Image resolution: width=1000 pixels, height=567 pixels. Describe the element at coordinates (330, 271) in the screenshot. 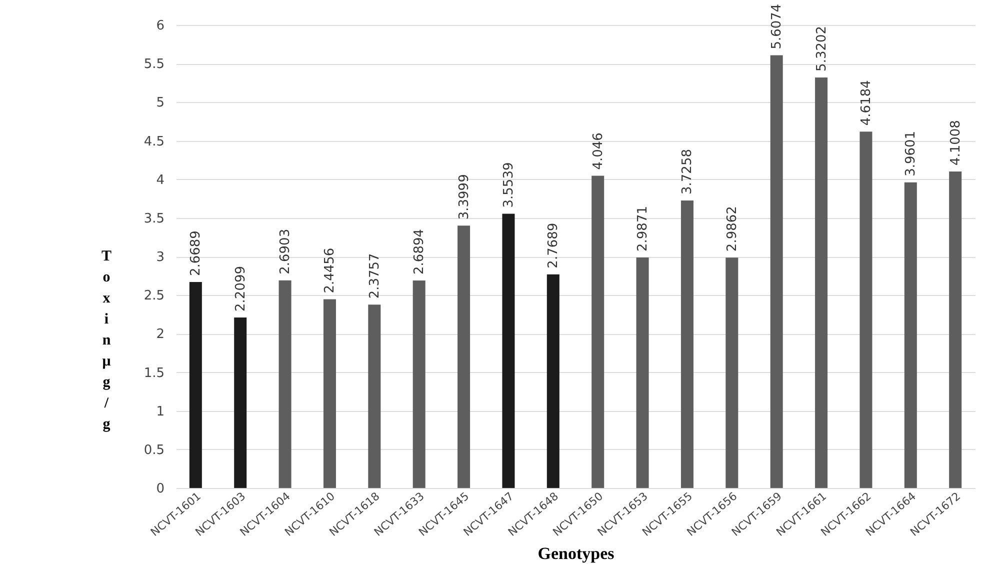

I see `data-label: 2.4456` at that location.